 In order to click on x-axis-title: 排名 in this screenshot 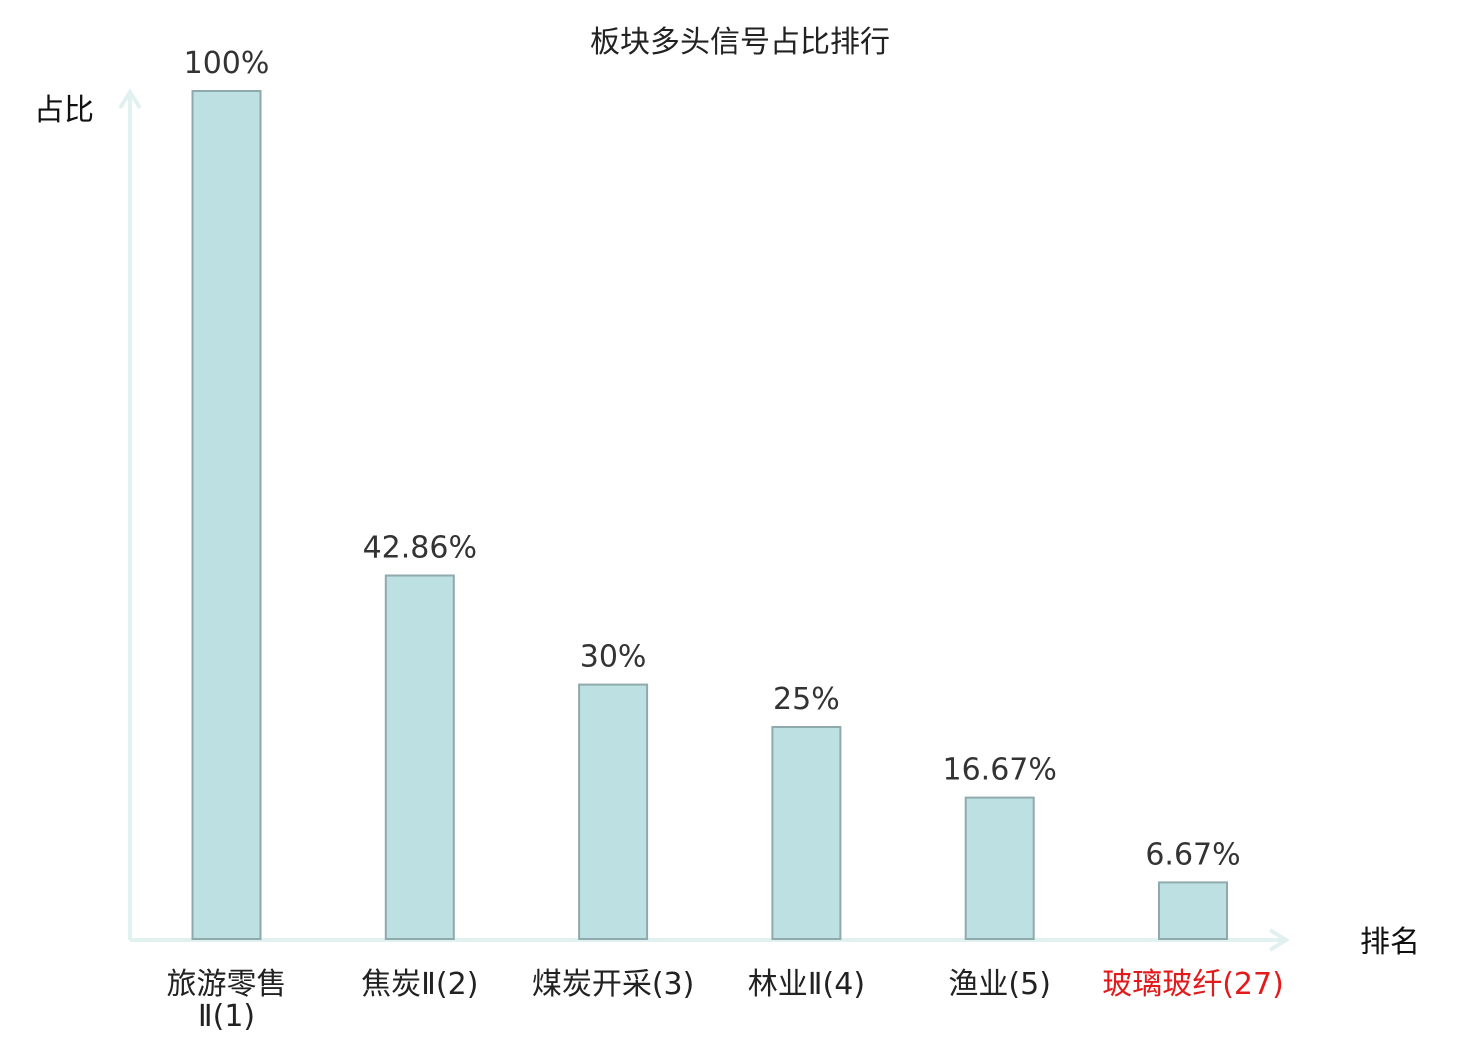, I will do `click(1390, 942)`.